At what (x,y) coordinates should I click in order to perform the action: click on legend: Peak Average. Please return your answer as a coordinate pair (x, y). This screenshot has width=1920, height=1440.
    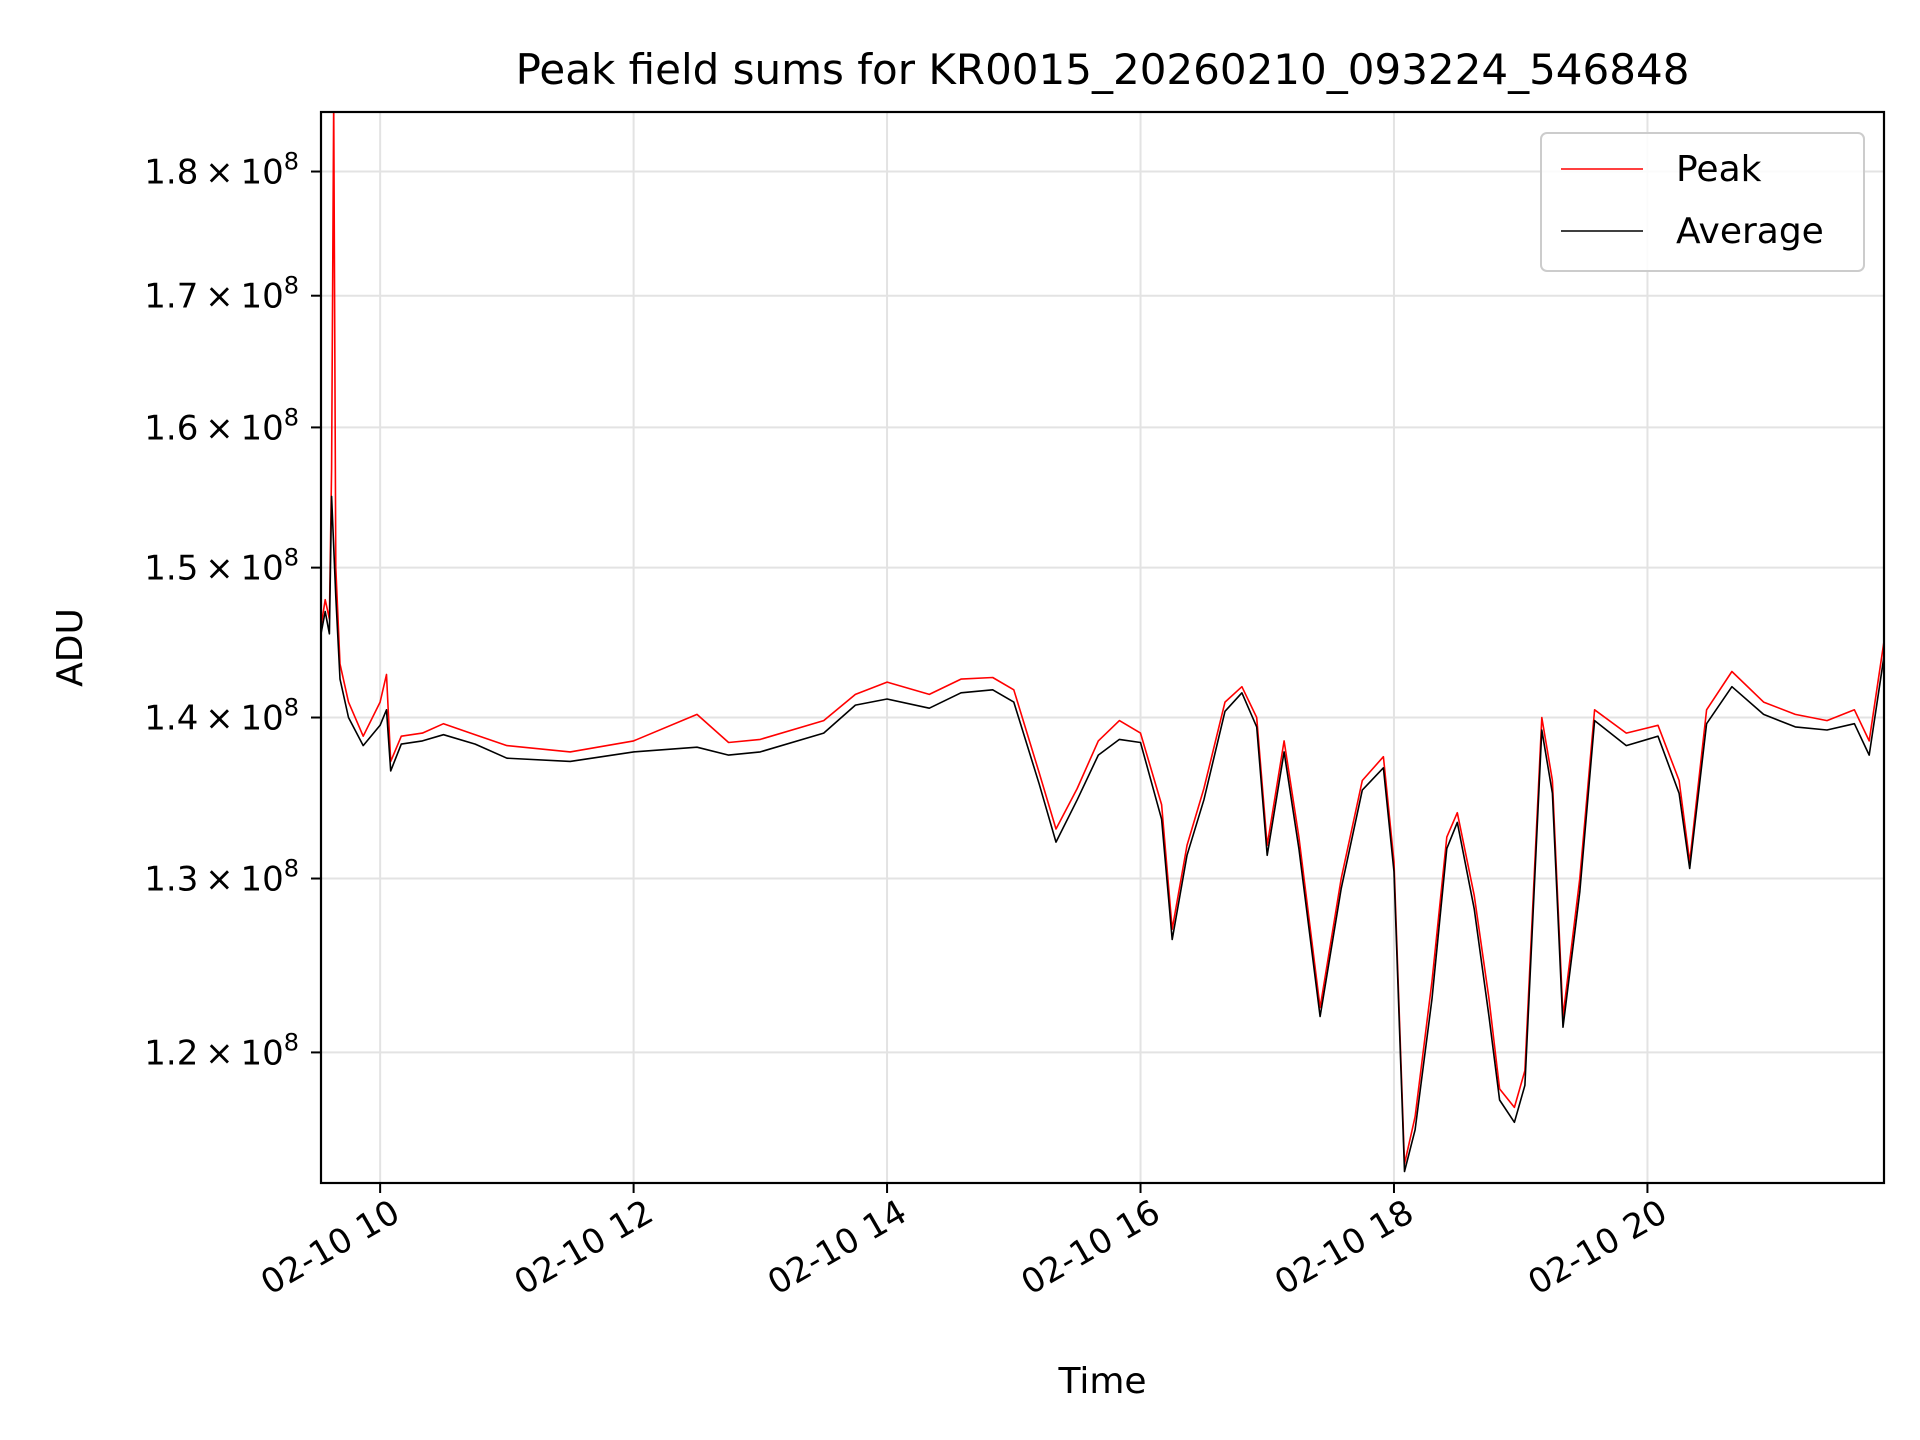
    Looking at the image, I should click on (1702, 202).